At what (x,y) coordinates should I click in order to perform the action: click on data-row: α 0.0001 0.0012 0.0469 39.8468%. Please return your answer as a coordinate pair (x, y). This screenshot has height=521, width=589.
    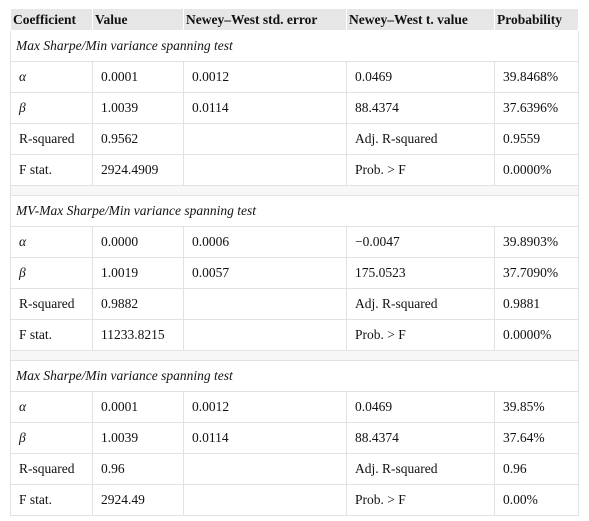
    Looking at the image, I should click on (294, 77).